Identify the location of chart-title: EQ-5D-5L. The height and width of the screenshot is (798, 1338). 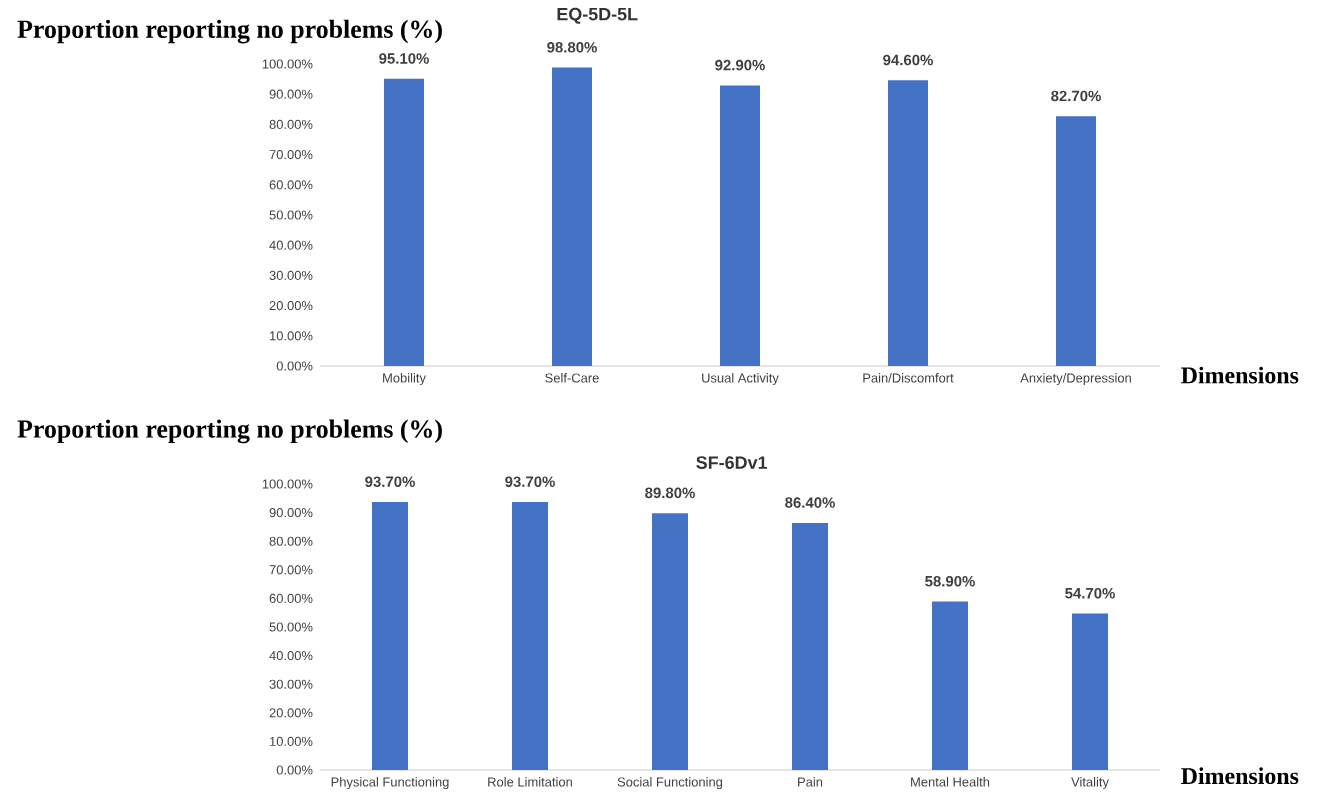
(597, 15).